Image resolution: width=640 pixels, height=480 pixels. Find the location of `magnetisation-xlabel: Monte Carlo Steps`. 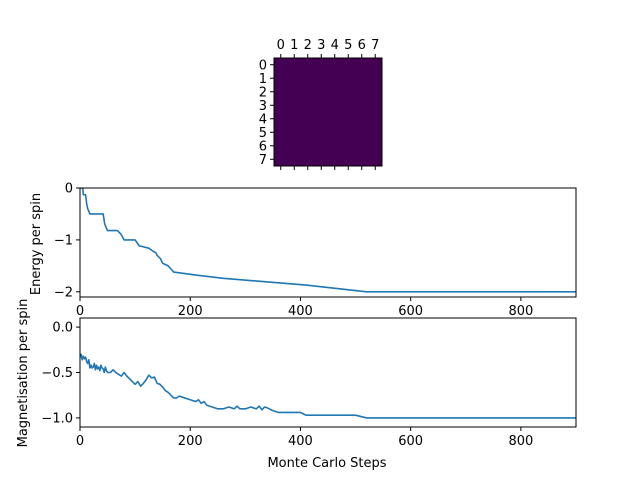

magnetisation-xlabel: Monte Carlo Steps is located at coordinates (326, 463).